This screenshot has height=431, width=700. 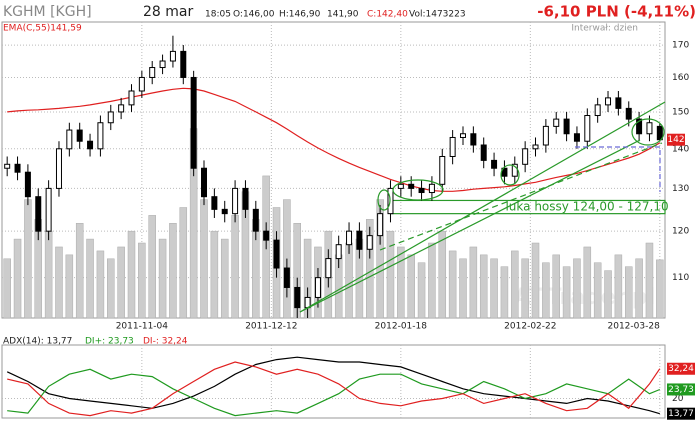 I want to click on volume: Vol:1473223, so click(x=437, y=15).